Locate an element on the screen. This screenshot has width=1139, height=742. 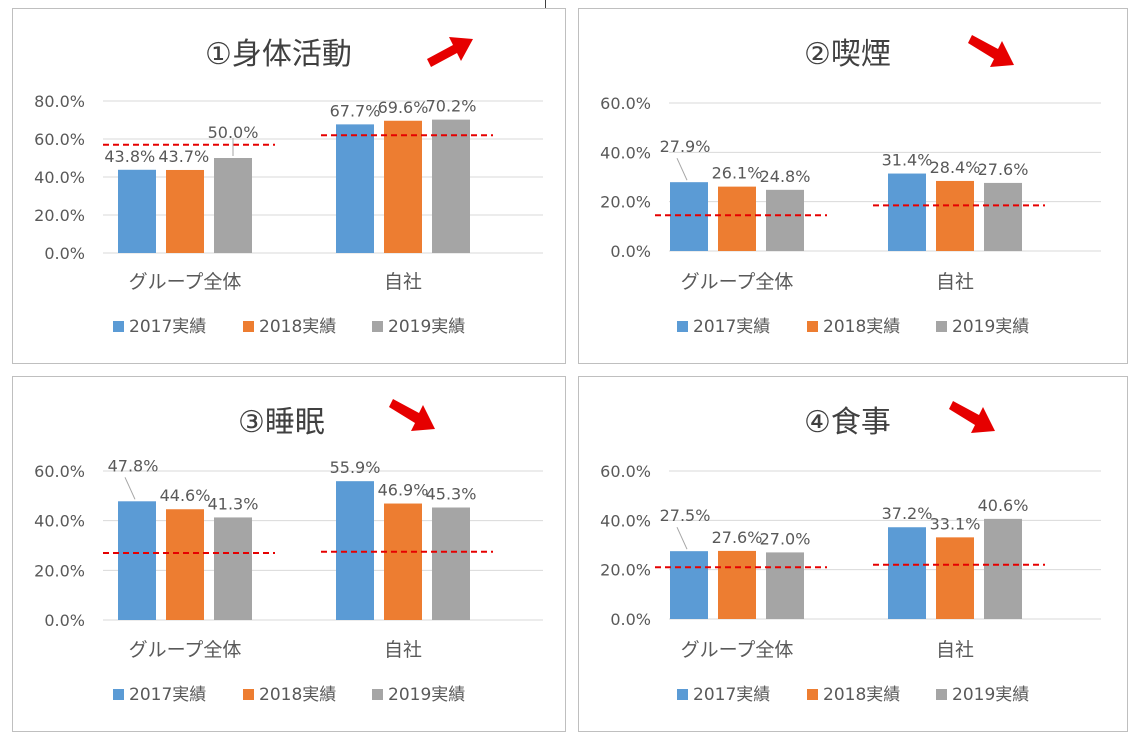
data-label: 45.3% is located at coordinates (451, 494).